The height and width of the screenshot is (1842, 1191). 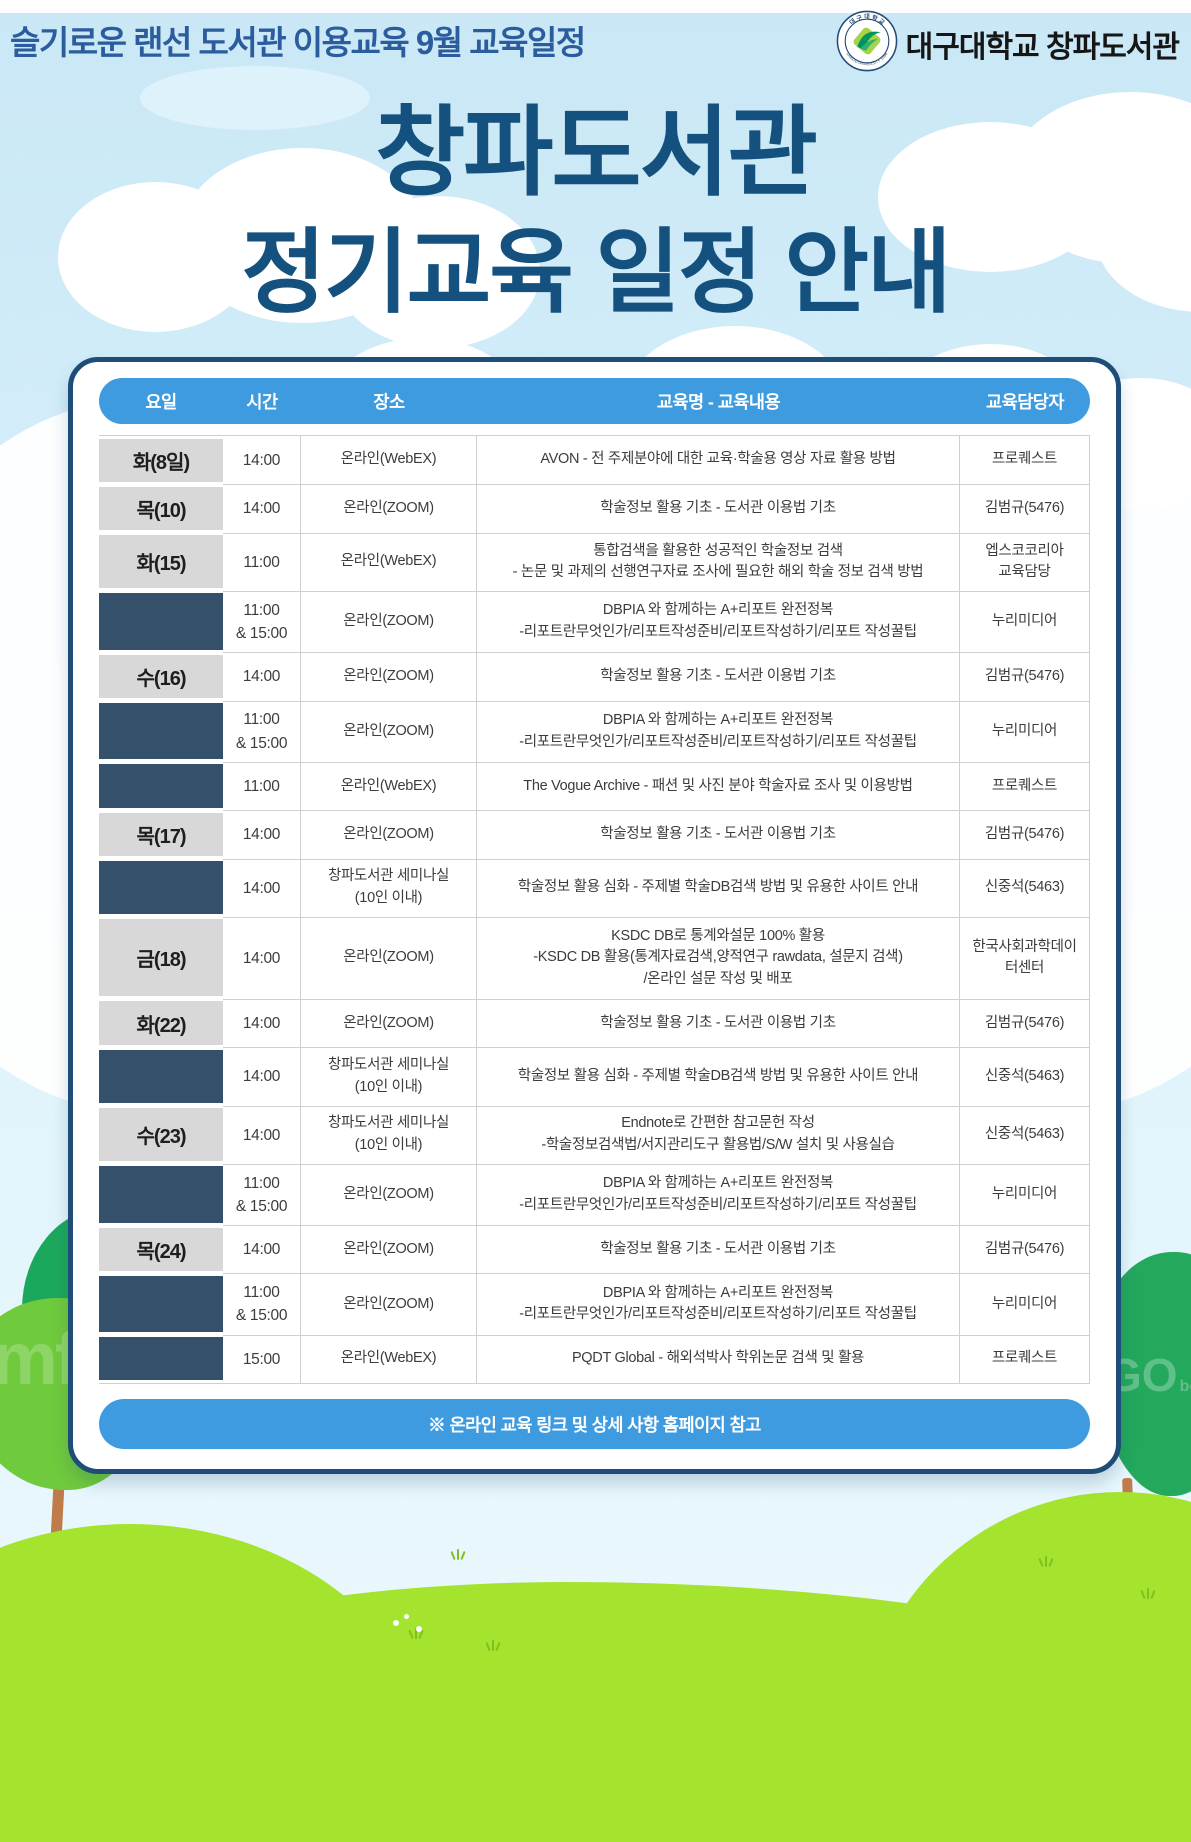 I want to click on time-cell: 11:00, so click(x=262, y=786).